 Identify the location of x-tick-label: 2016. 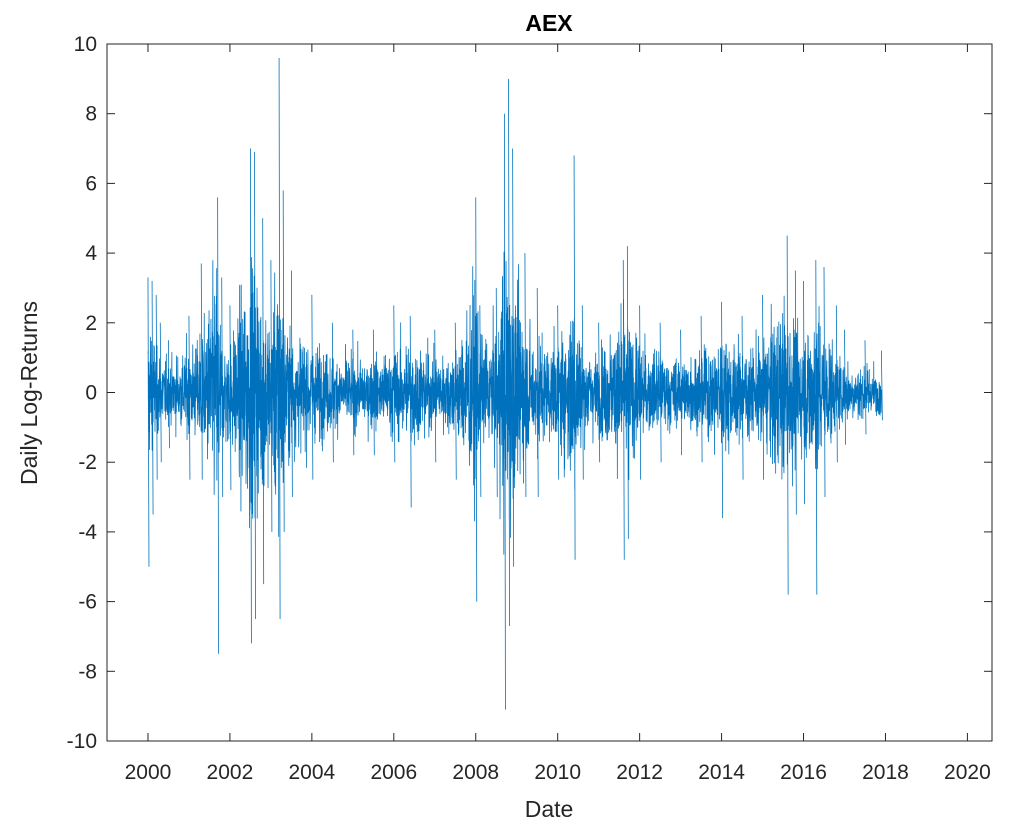
(803, 772).